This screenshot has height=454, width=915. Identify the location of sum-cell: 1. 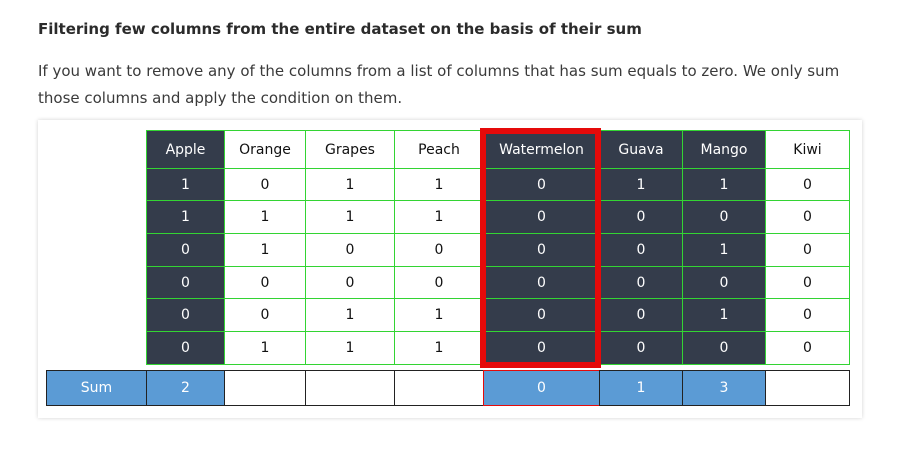
(641, 388).